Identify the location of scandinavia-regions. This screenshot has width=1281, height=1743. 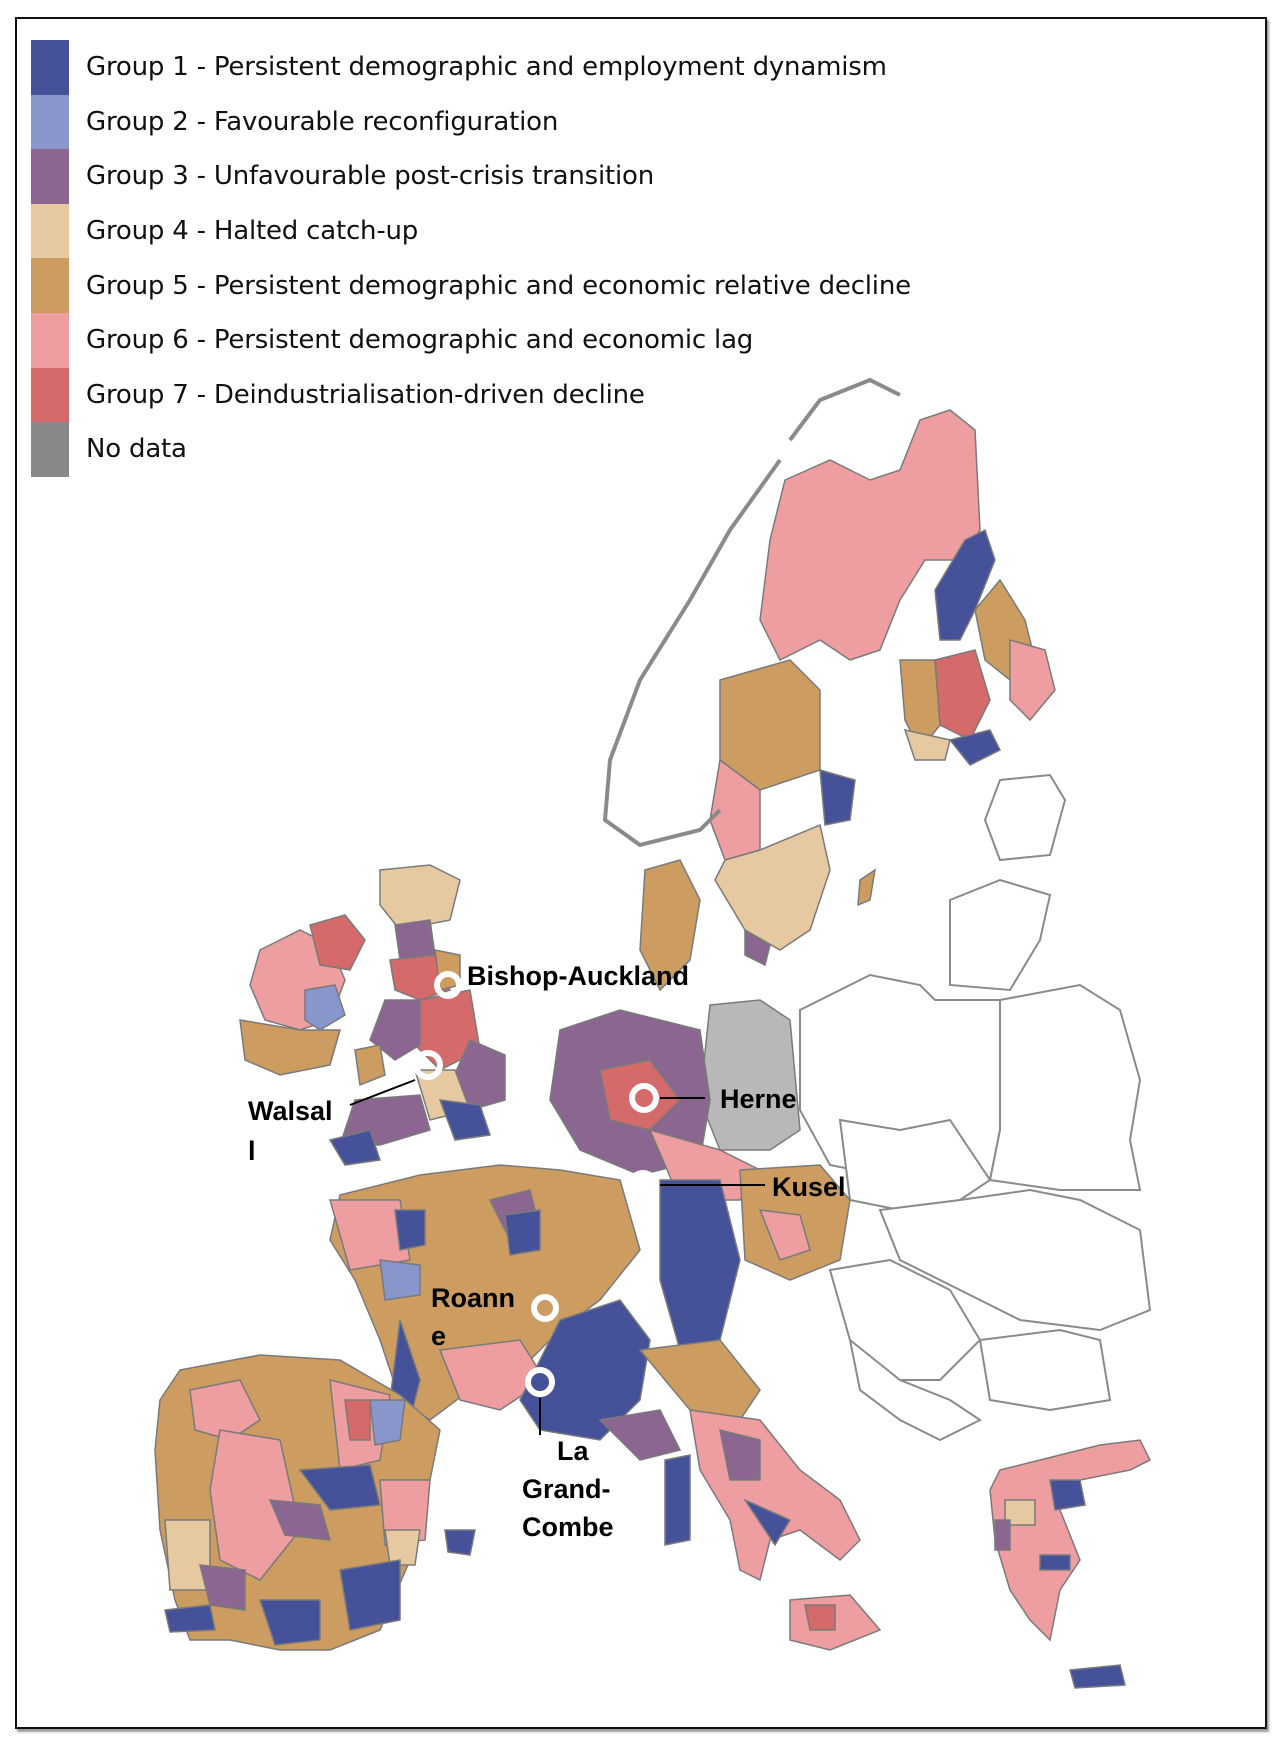
(882, 688).